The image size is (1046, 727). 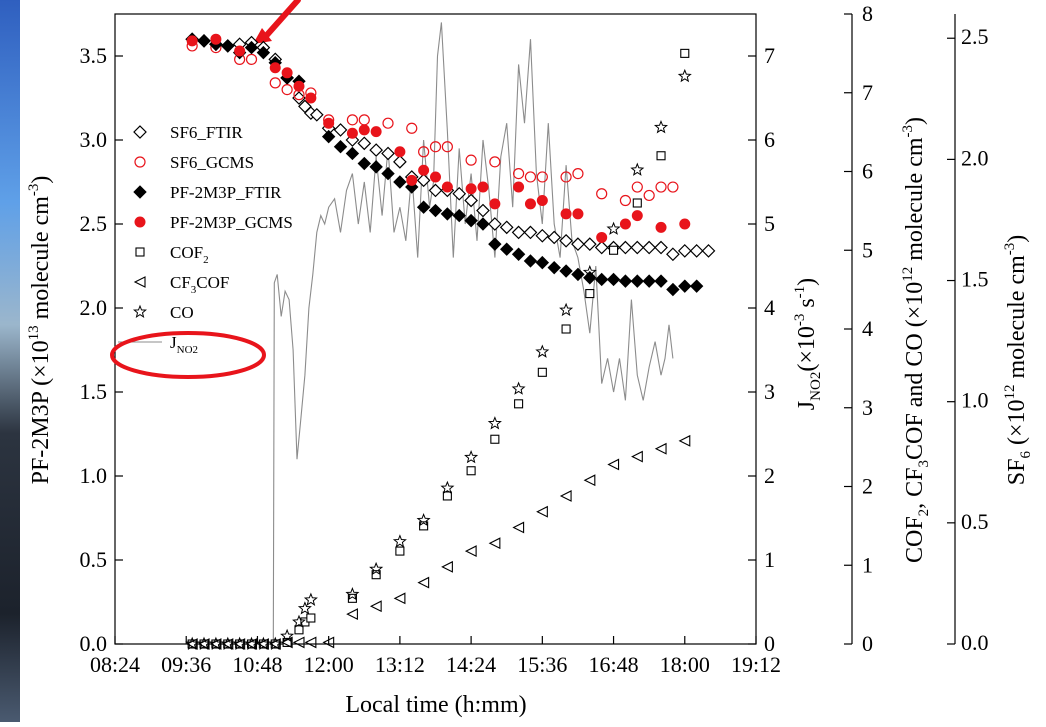 I want to click on x-tick-label: 13:12, so click(x=400, y=664).